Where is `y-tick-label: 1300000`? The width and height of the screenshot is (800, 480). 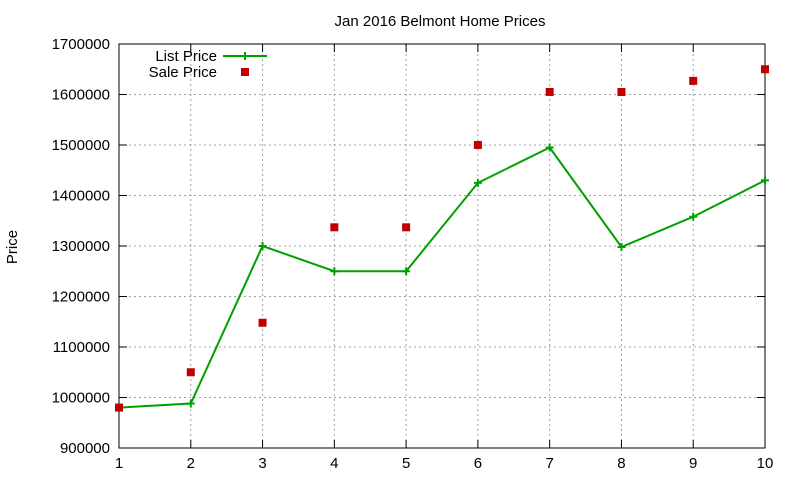 y-tick-label: 1300000 is located at coordinates (81, 246).